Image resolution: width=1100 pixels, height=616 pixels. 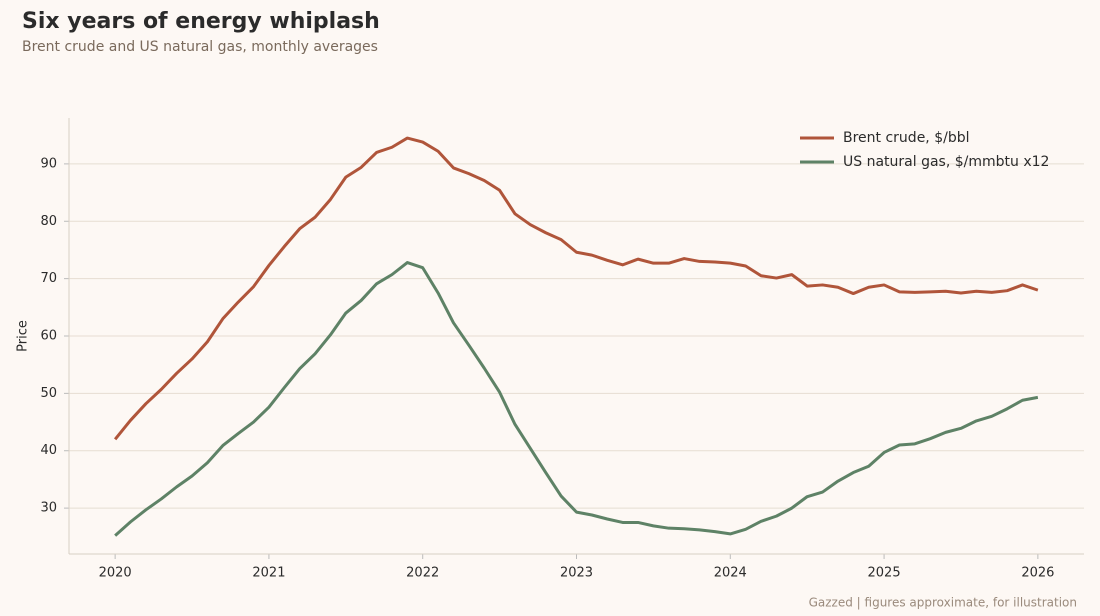 I want to click on x-tick-label: 2024, so click(x=730, y=573).